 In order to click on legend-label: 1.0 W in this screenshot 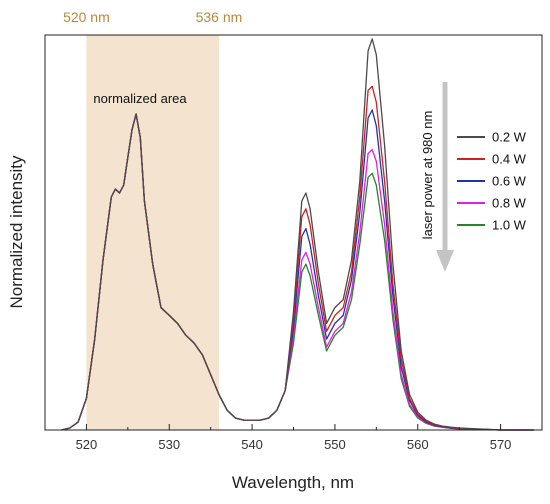, I will do `click(509, 225)`.